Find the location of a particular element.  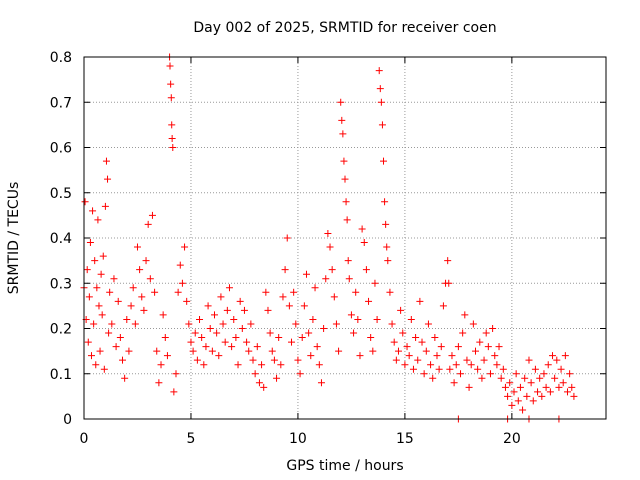

x-tick-label: 0 is located at coordinates (84, 439).